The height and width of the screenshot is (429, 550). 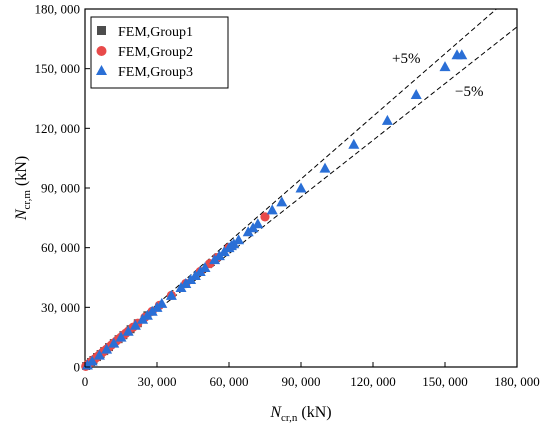 I want to click on x-tick-label: 30, 000, so click(x=157, y=381).